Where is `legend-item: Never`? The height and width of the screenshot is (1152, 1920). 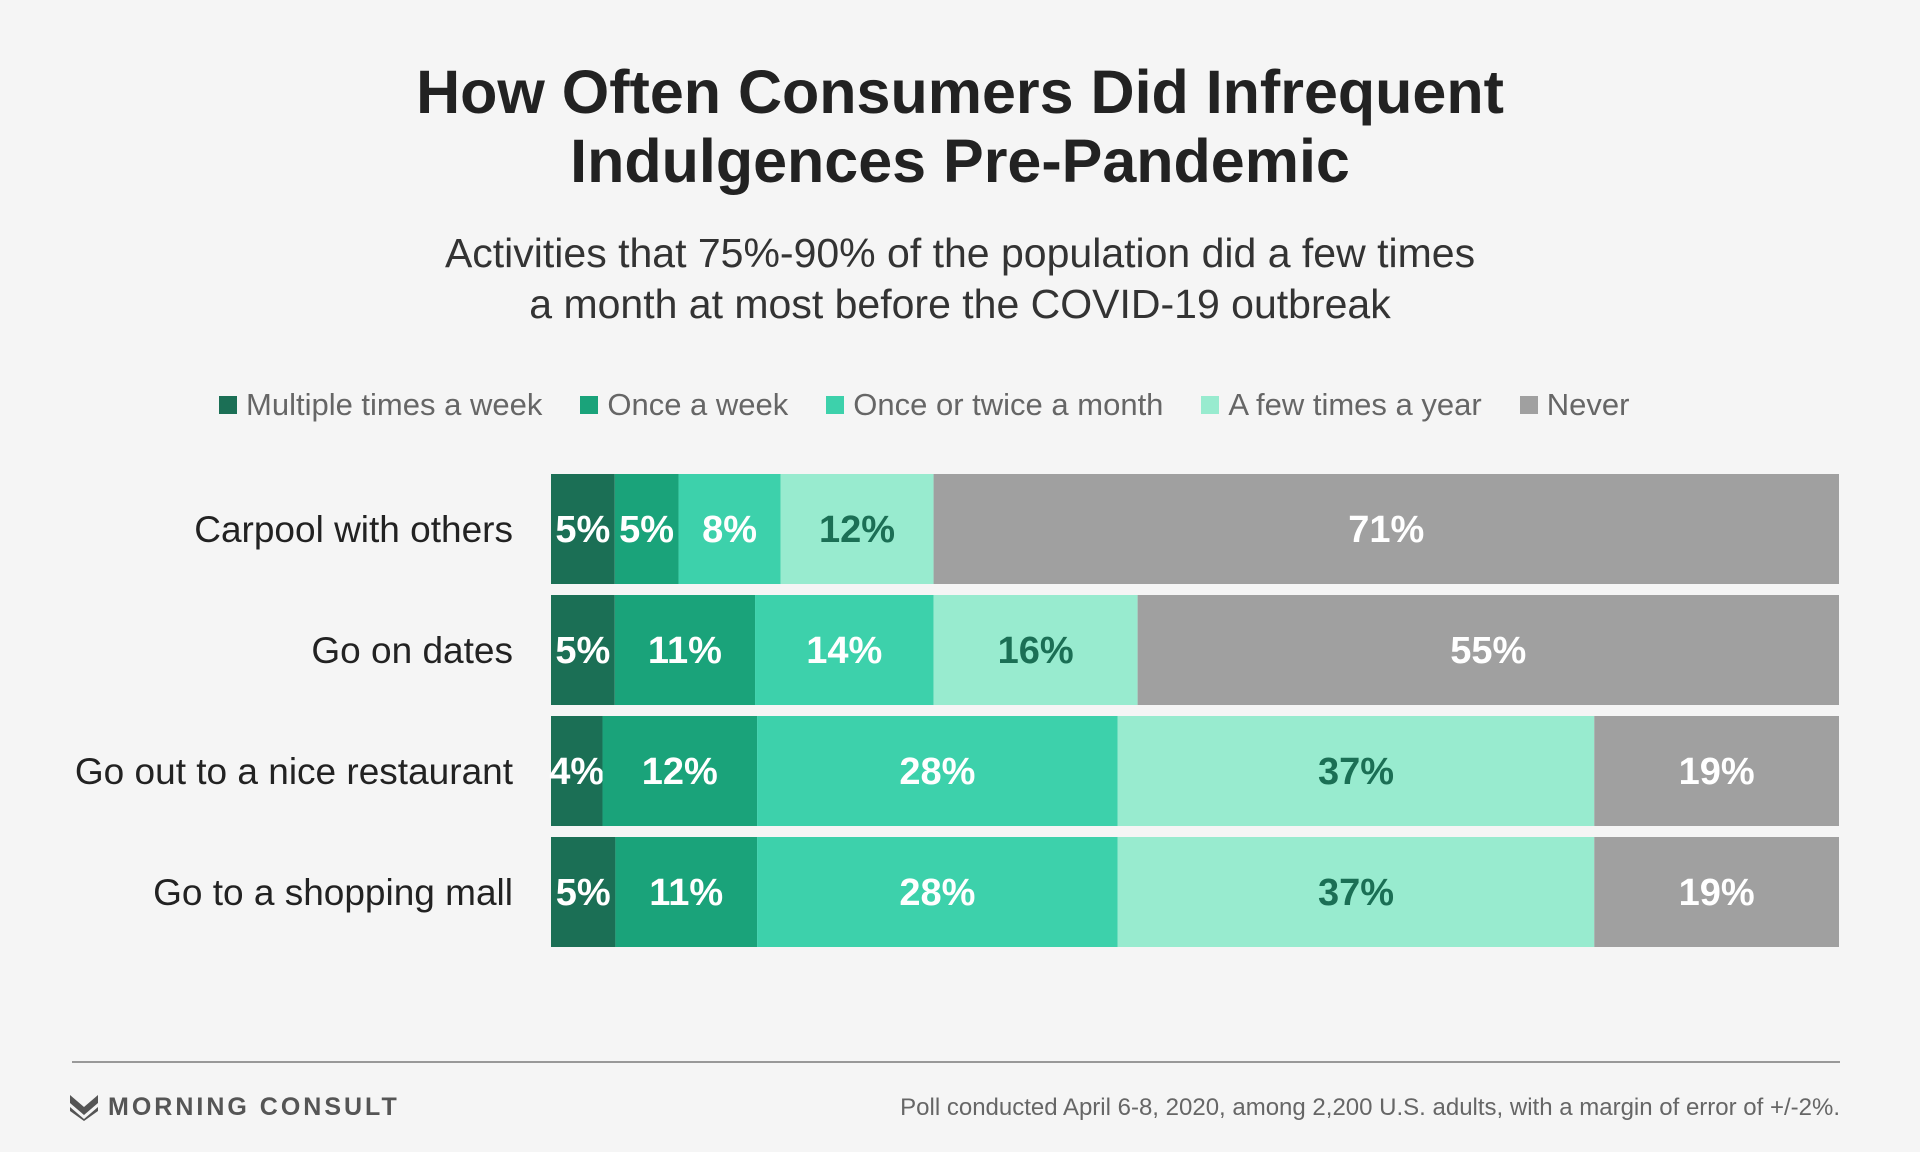
legend-item: Never is located at coordinates (1574, 405).